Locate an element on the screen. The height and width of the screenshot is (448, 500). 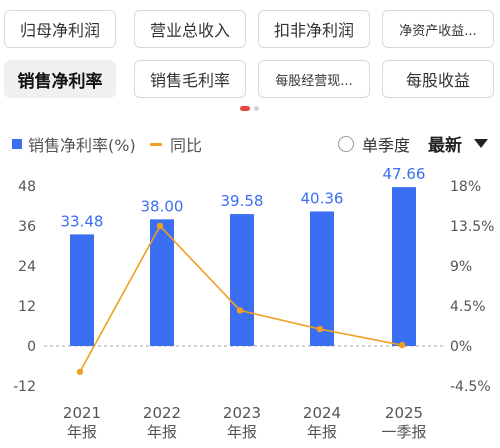
page-indicator is located at coordinates (250, 109).